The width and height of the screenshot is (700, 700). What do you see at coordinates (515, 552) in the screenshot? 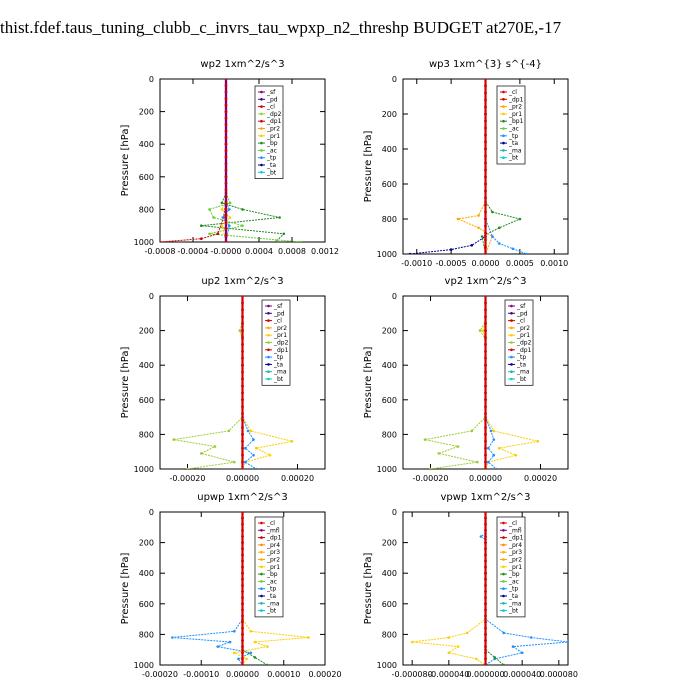
I see `legend-label: _pr3` at bounding box center [515, 552].